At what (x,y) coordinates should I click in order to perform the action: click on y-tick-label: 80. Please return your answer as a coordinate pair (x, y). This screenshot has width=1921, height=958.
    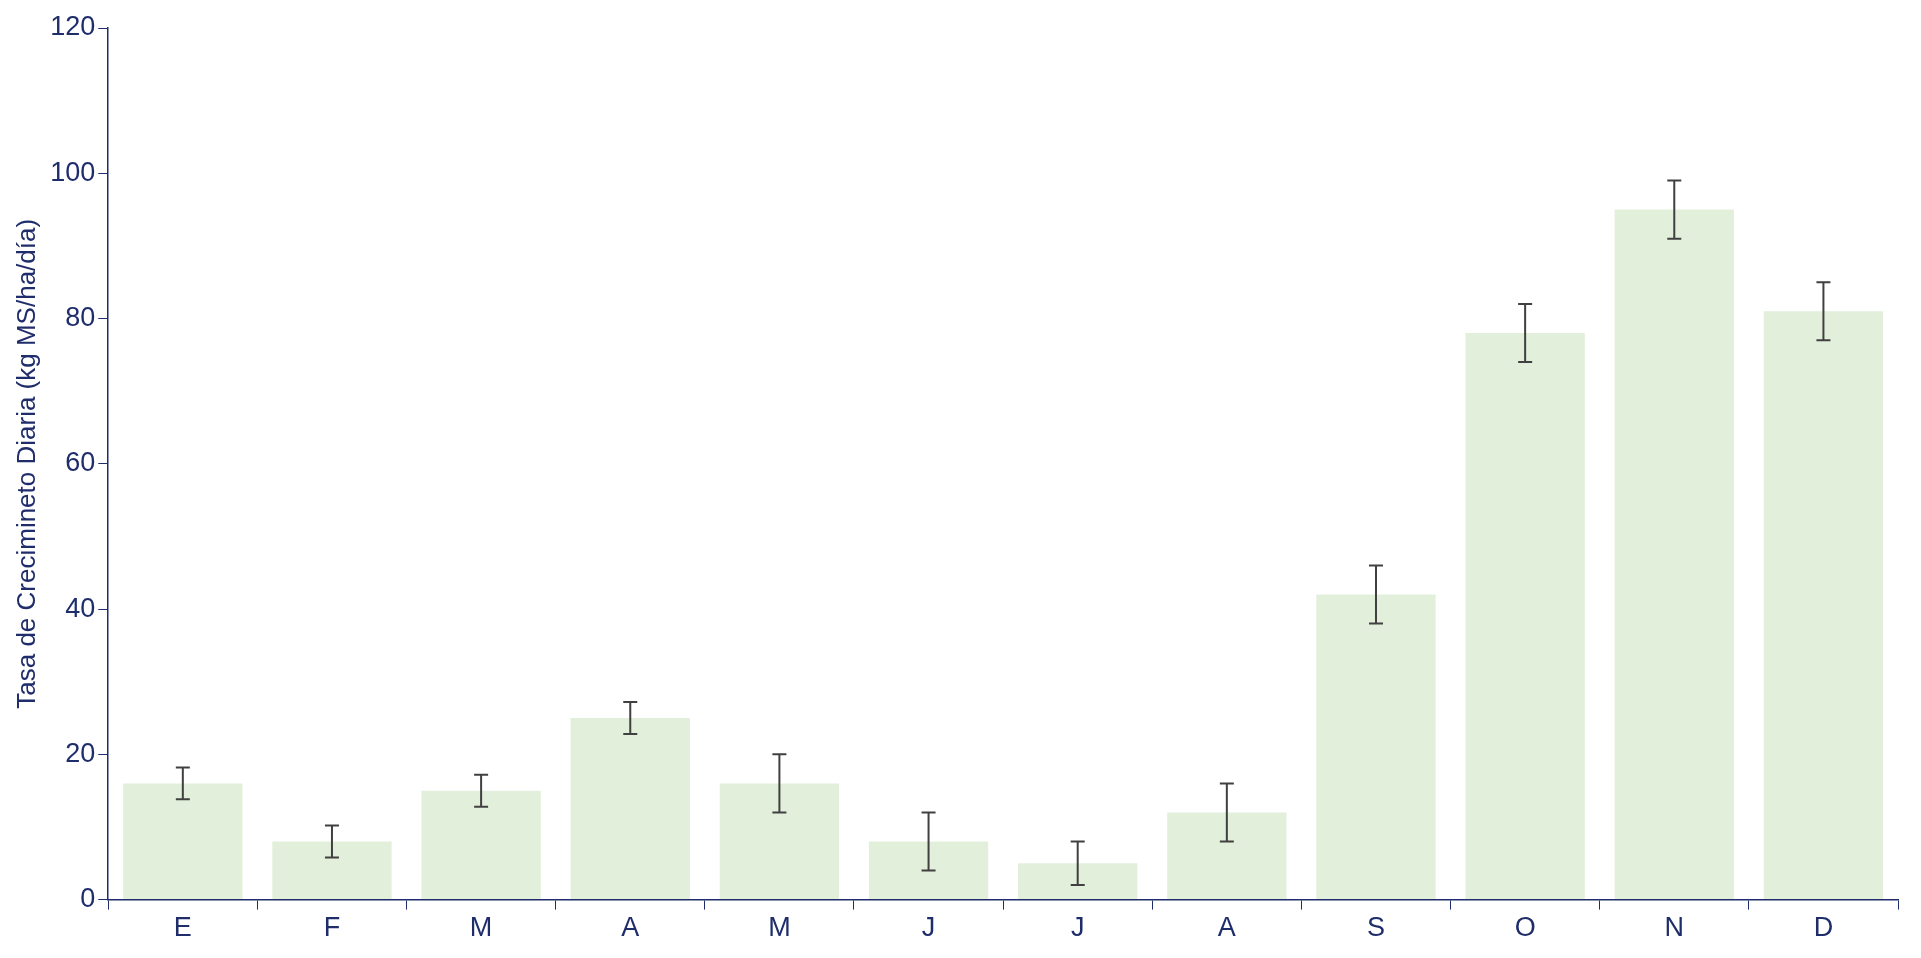
    Looking at the image, I should click on (80, 316).